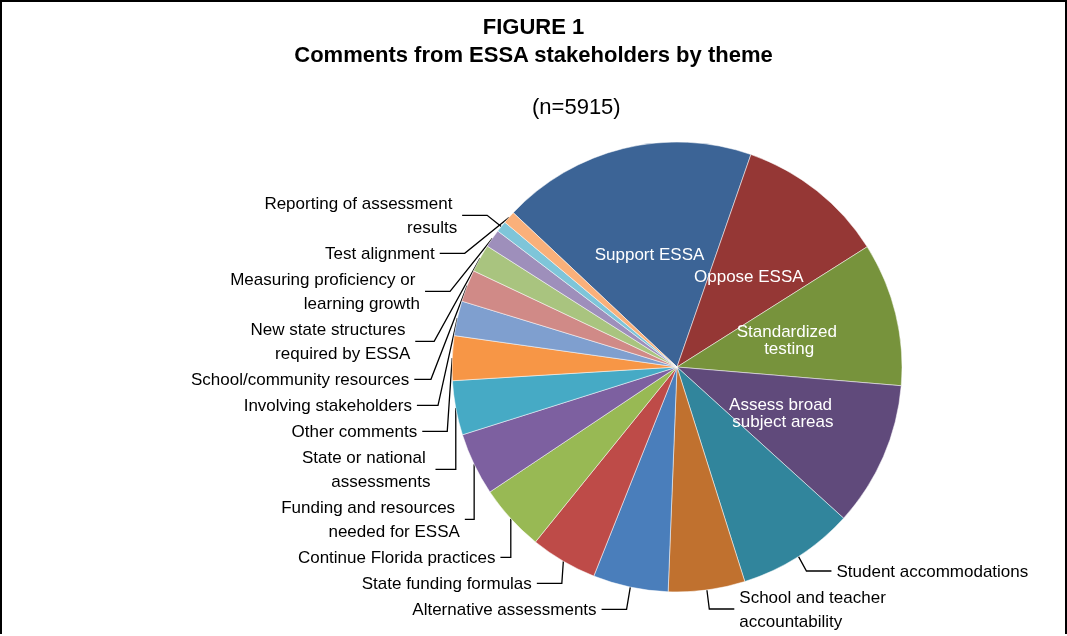 This screenshot has width=1067, height=636. I want to click on slice-label: School and teacher accountability, so click(815, 609).